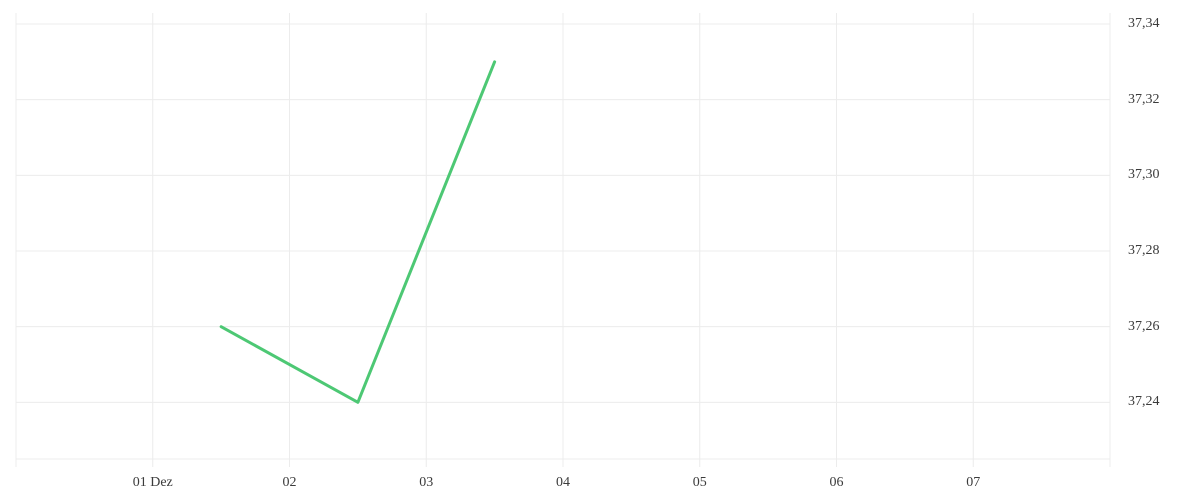 The width and height of the screenshot is (1200, 500). I want to click on x-axis-tick-label: 05, so click(699, 482).